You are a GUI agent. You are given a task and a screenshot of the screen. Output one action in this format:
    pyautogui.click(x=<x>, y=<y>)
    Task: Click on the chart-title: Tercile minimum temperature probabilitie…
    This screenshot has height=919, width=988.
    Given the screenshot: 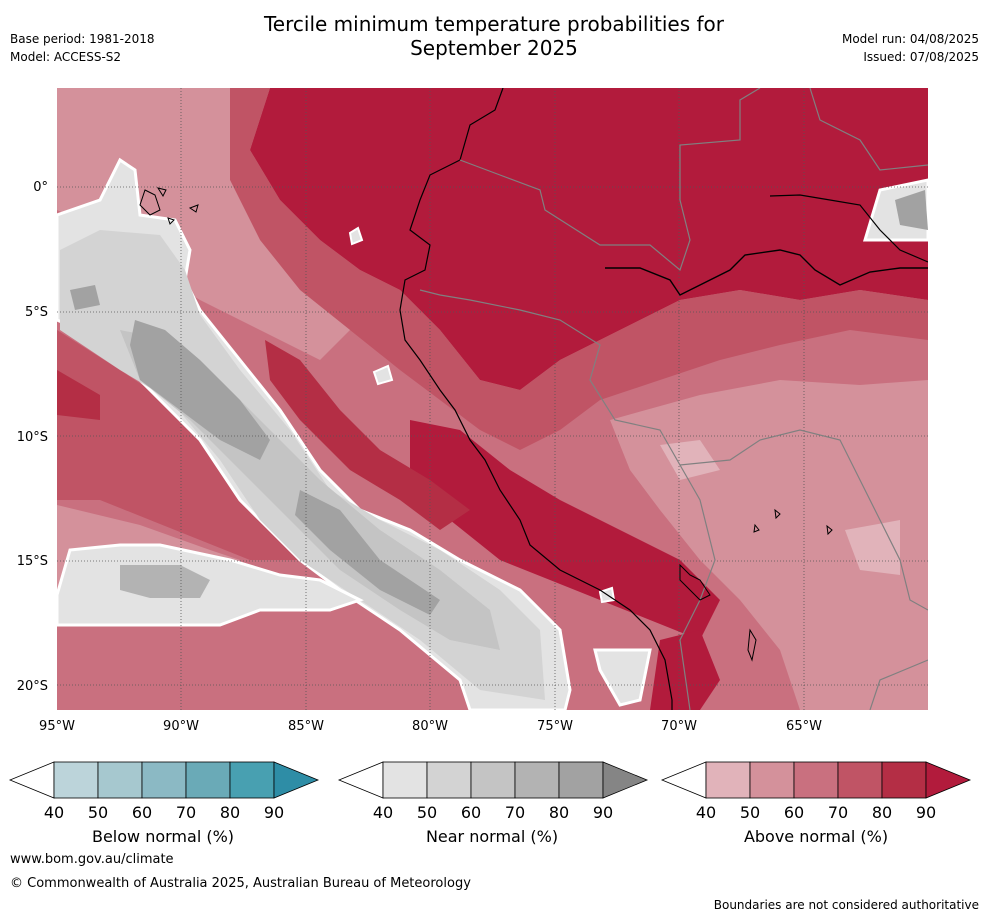 What is the action you would take?
    pyautogui.click(x=494, y=36)
    